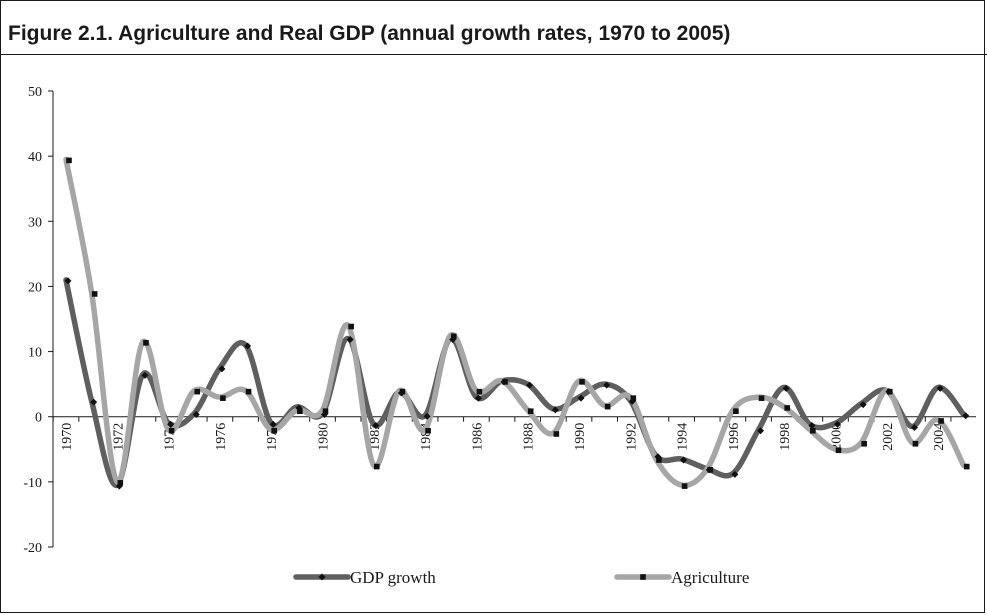  What do you see at coordinates (67, 437) in the screenshot?
I see `x-tick-label: 1970` at bounding box center [67, 437].